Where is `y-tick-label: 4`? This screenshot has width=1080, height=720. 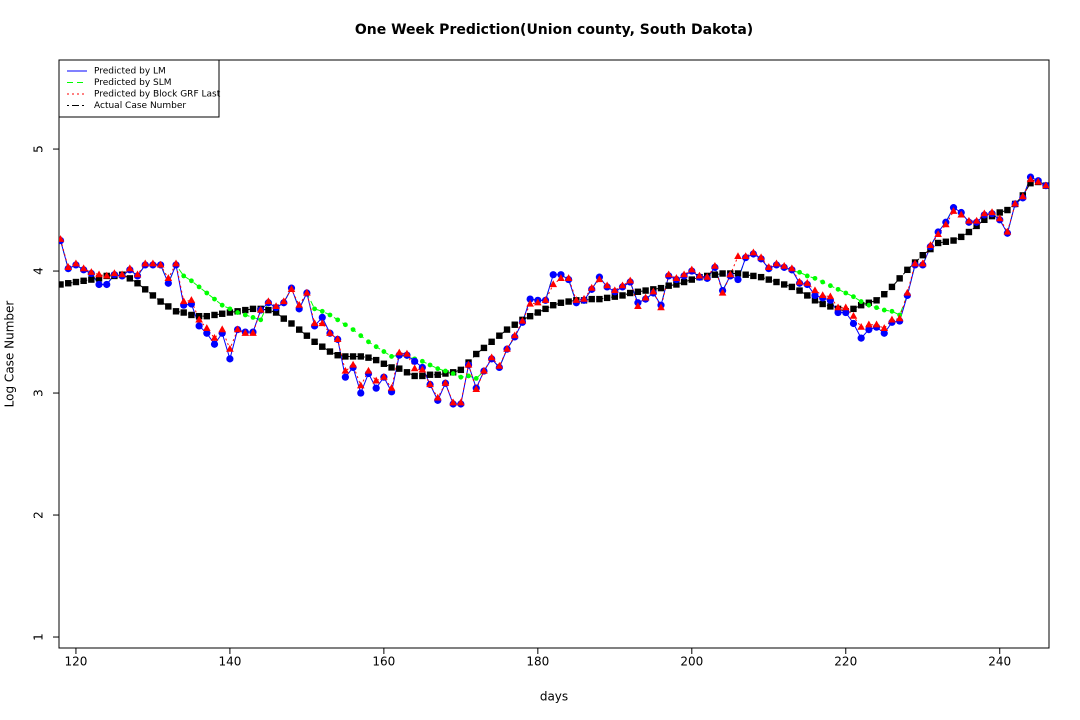
y-tick-label: 4 is located at coordinates (39, 271).